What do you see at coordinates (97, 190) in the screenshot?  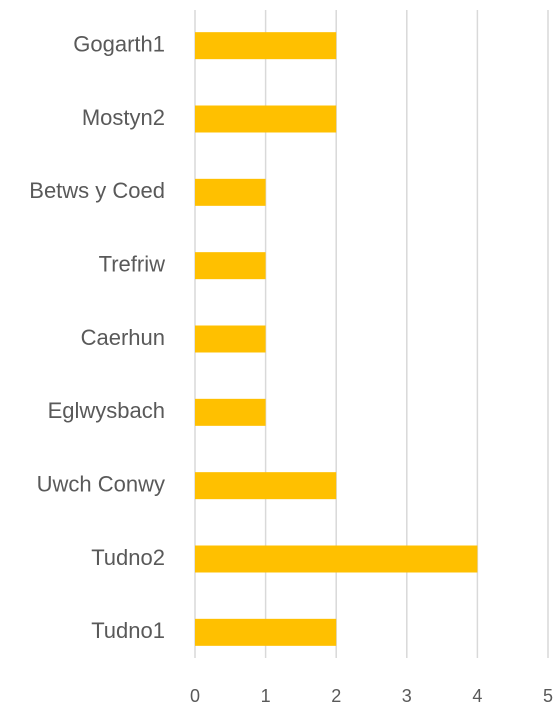 I see `y-tick-label: Betws y Coed` at bounding box center [97, 190].